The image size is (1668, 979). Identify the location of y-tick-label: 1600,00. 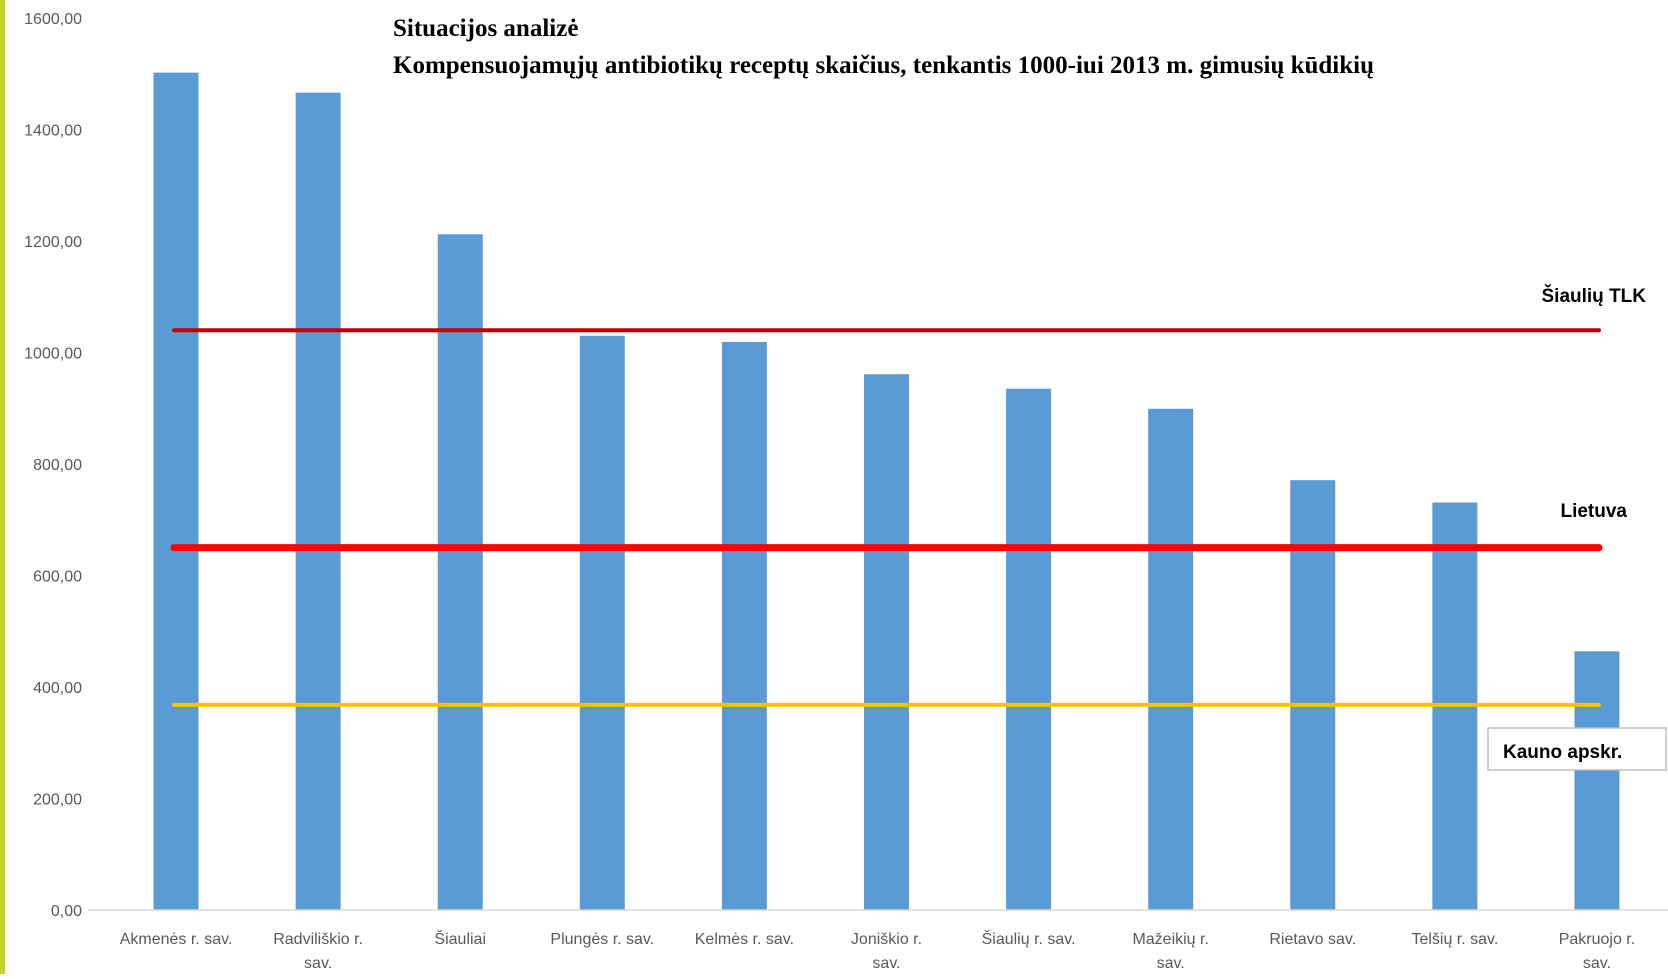
(53, 19).